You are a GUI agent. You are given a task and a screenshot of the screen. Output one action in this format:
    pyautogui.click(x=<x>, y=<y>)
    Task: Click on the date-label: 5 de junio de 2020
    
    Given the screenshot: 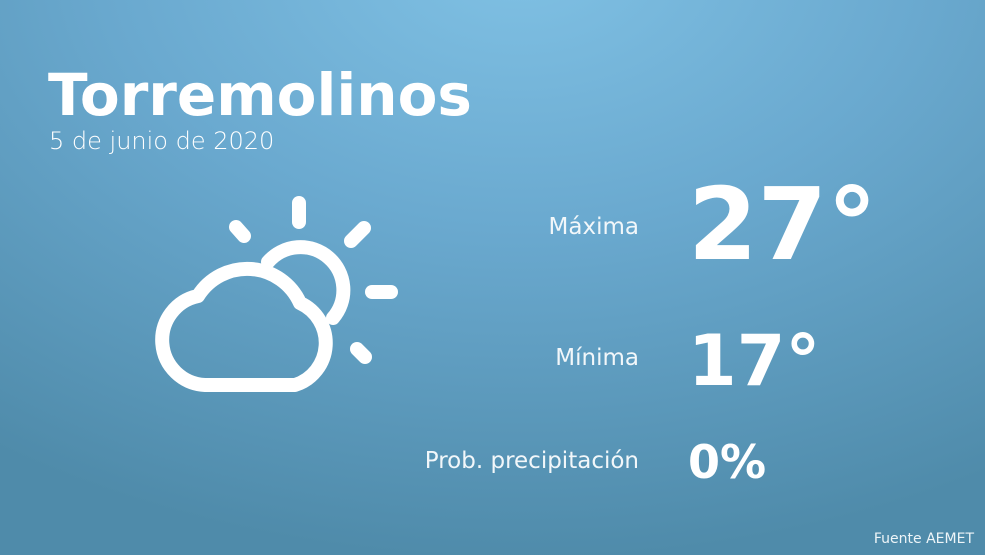 What is the action you would take?
    pyautogui.click(x=162, y=141)
    